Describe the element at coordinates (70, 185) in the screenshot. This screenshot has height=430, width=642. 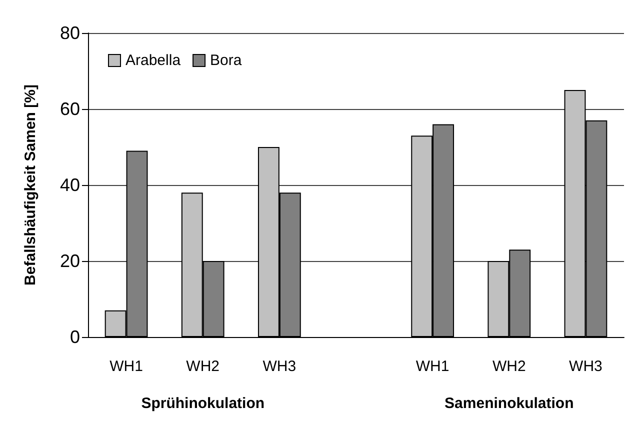
I see `y-tick-label: 40` at that location.